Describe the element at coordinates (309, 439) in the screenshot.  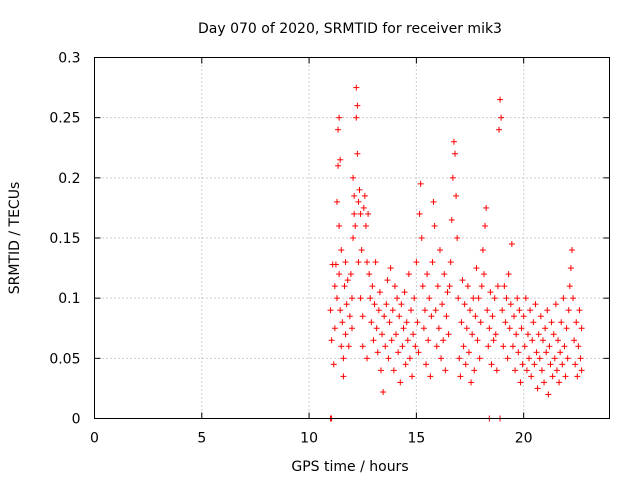
I see `x-tick-label: 10` at that location.